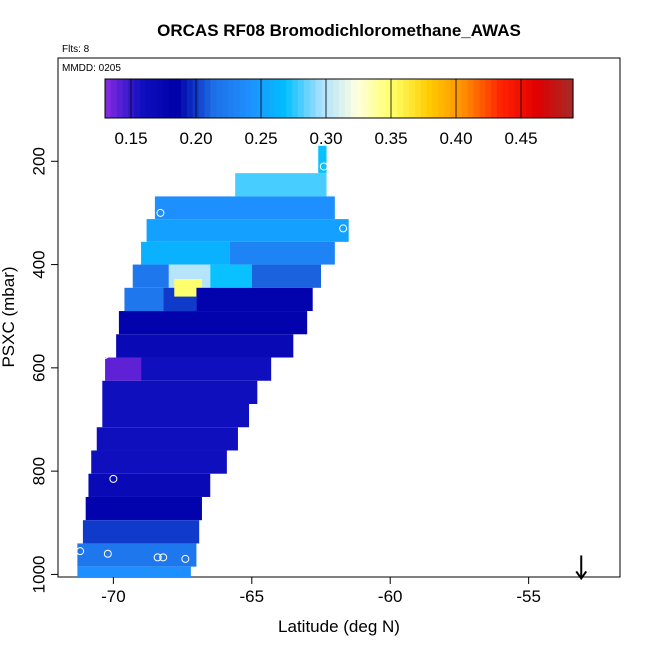 This screenshot has width=650, height=650. What do you see at coordinates (321, 591) in the screenshot?
I see `x-axis: -70 -65 -60 -55` at bounding box center [321, 591].